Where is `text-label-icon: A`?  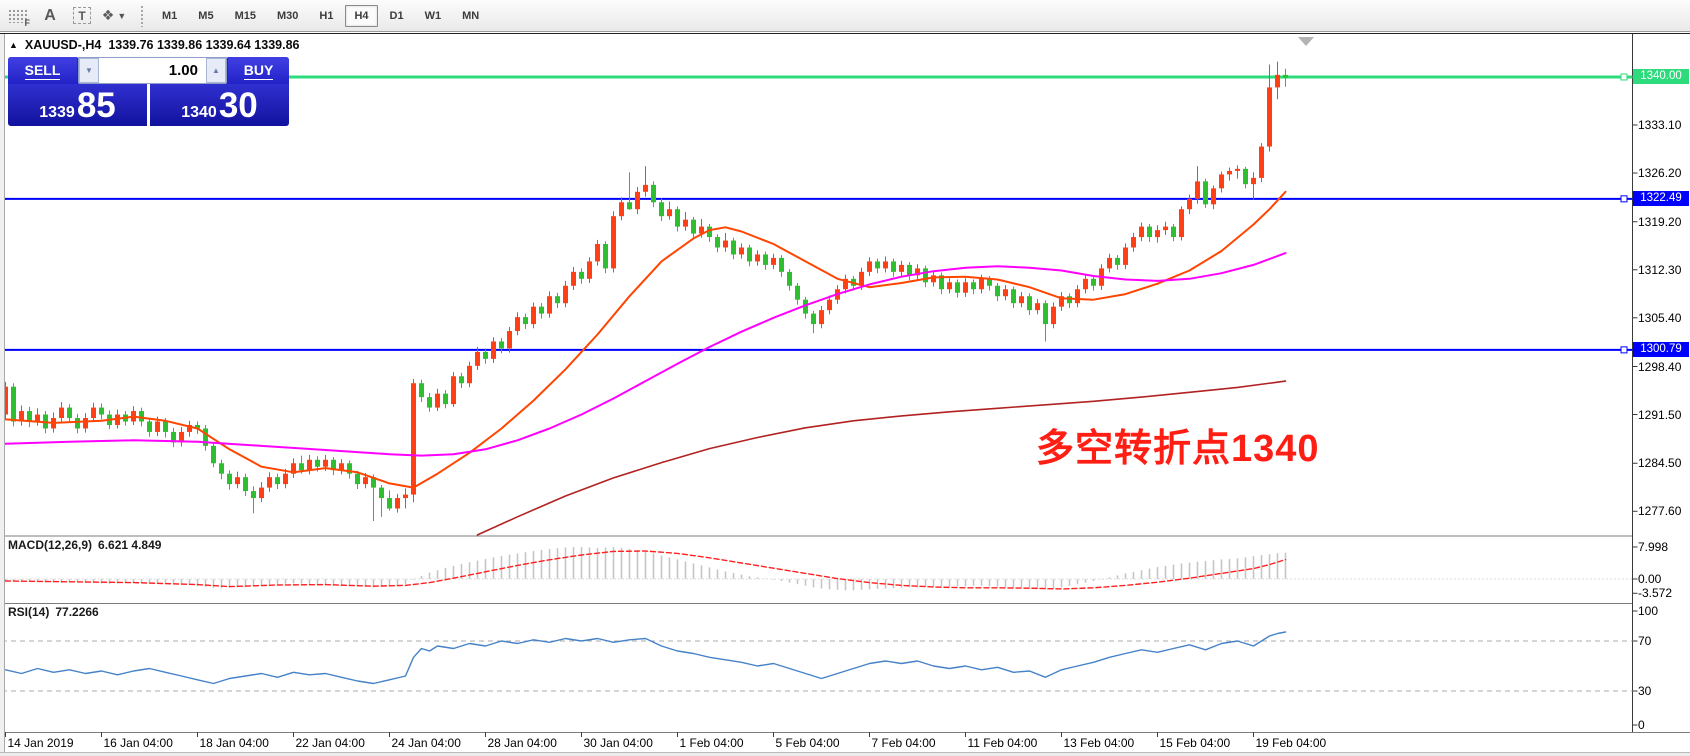 text-label-icon: A is located at coordinates (50, 15).